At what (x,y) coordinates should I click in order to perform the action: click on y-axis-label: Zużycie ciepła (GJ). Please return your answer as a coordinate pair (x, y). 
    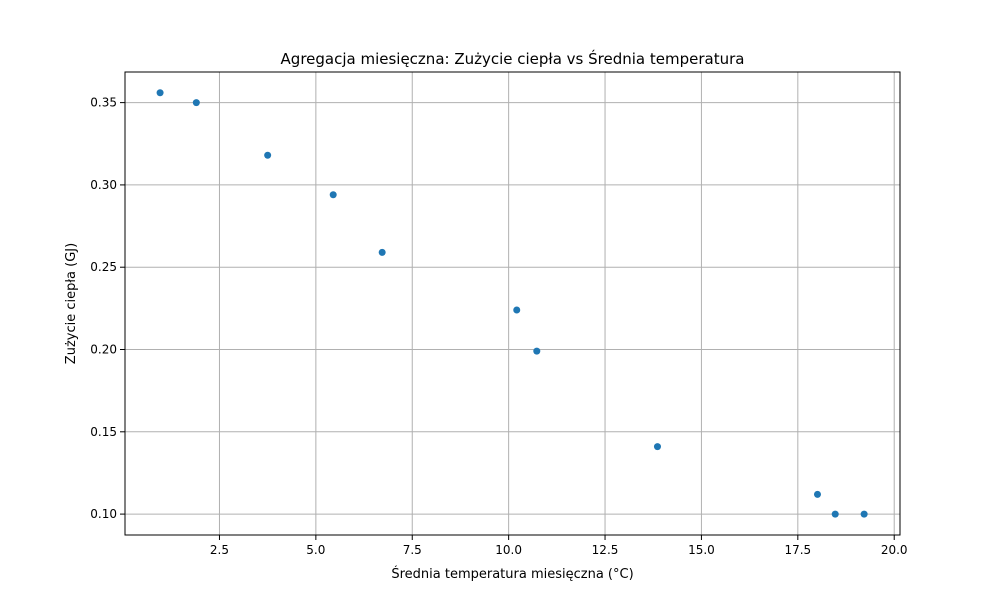
    Looking at the image, I should click on (71, 303).